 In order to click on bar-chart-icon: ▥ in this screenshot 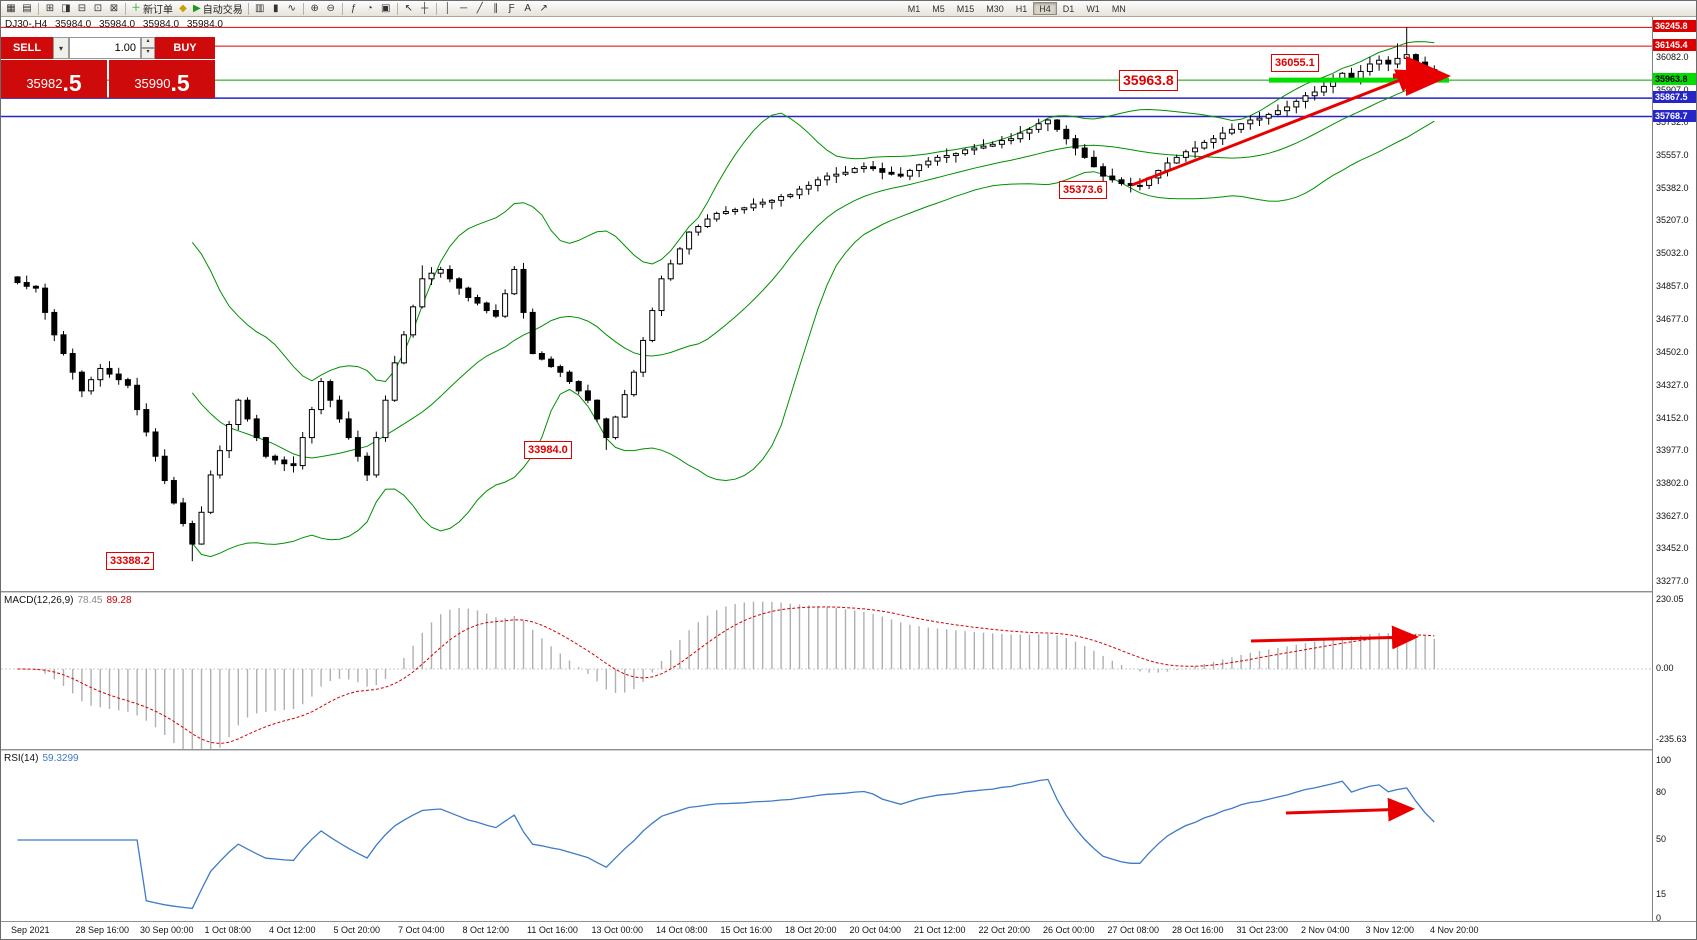, I will do `click(260, 9)`.